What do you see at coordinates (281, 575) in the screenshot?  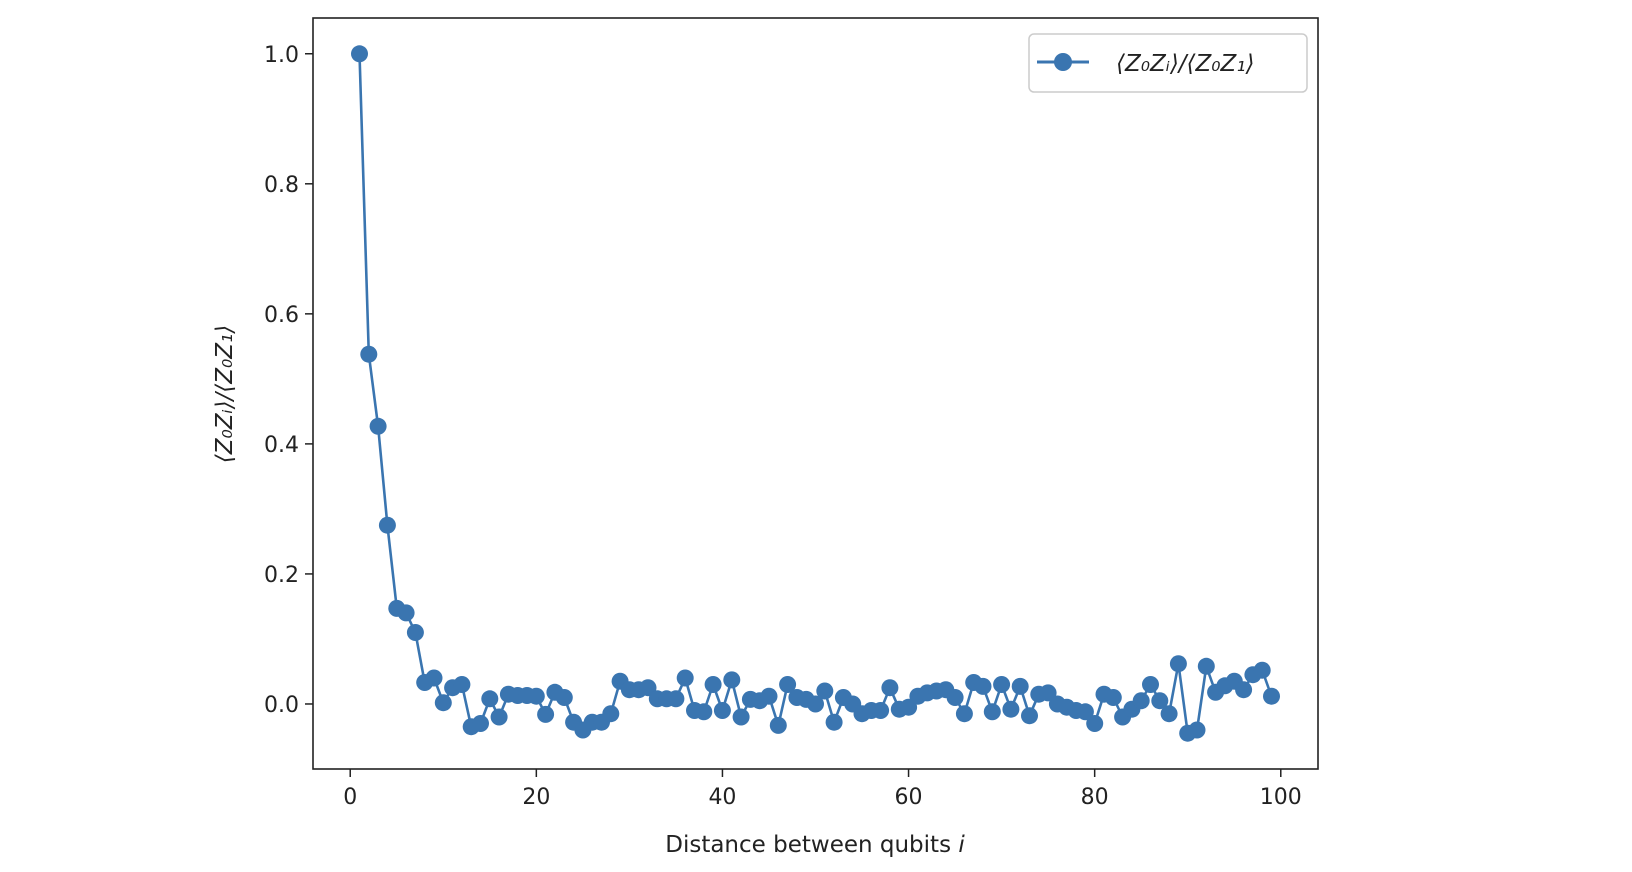 I see `y-tick-label: 0.2` at bounding box center [281, 575].